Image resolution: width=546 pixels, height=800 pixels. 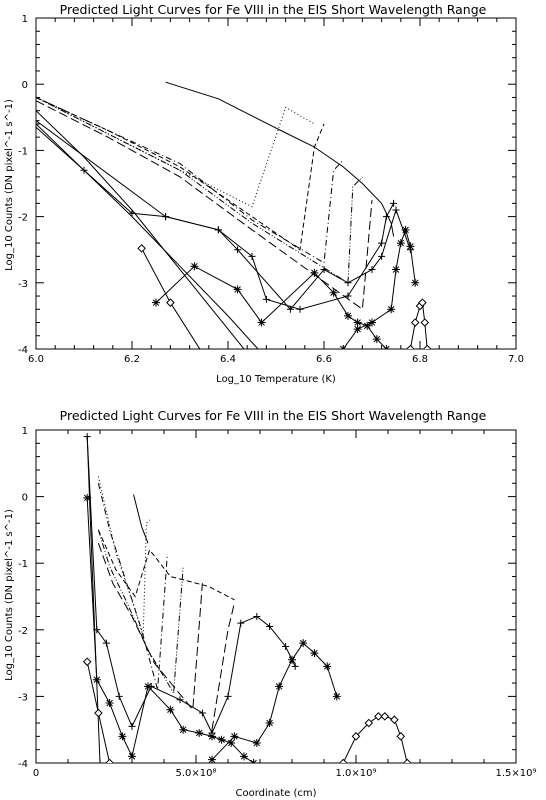 I want to click on y-tick-label: -1, so click(x=23, y=564).